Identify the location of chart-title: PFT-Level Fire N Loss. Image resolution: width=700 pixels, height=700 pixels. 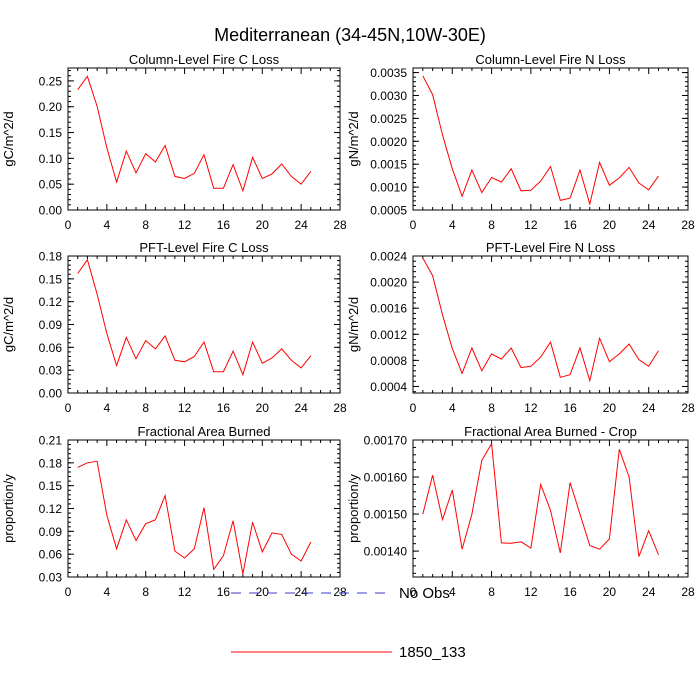
(551, 247).